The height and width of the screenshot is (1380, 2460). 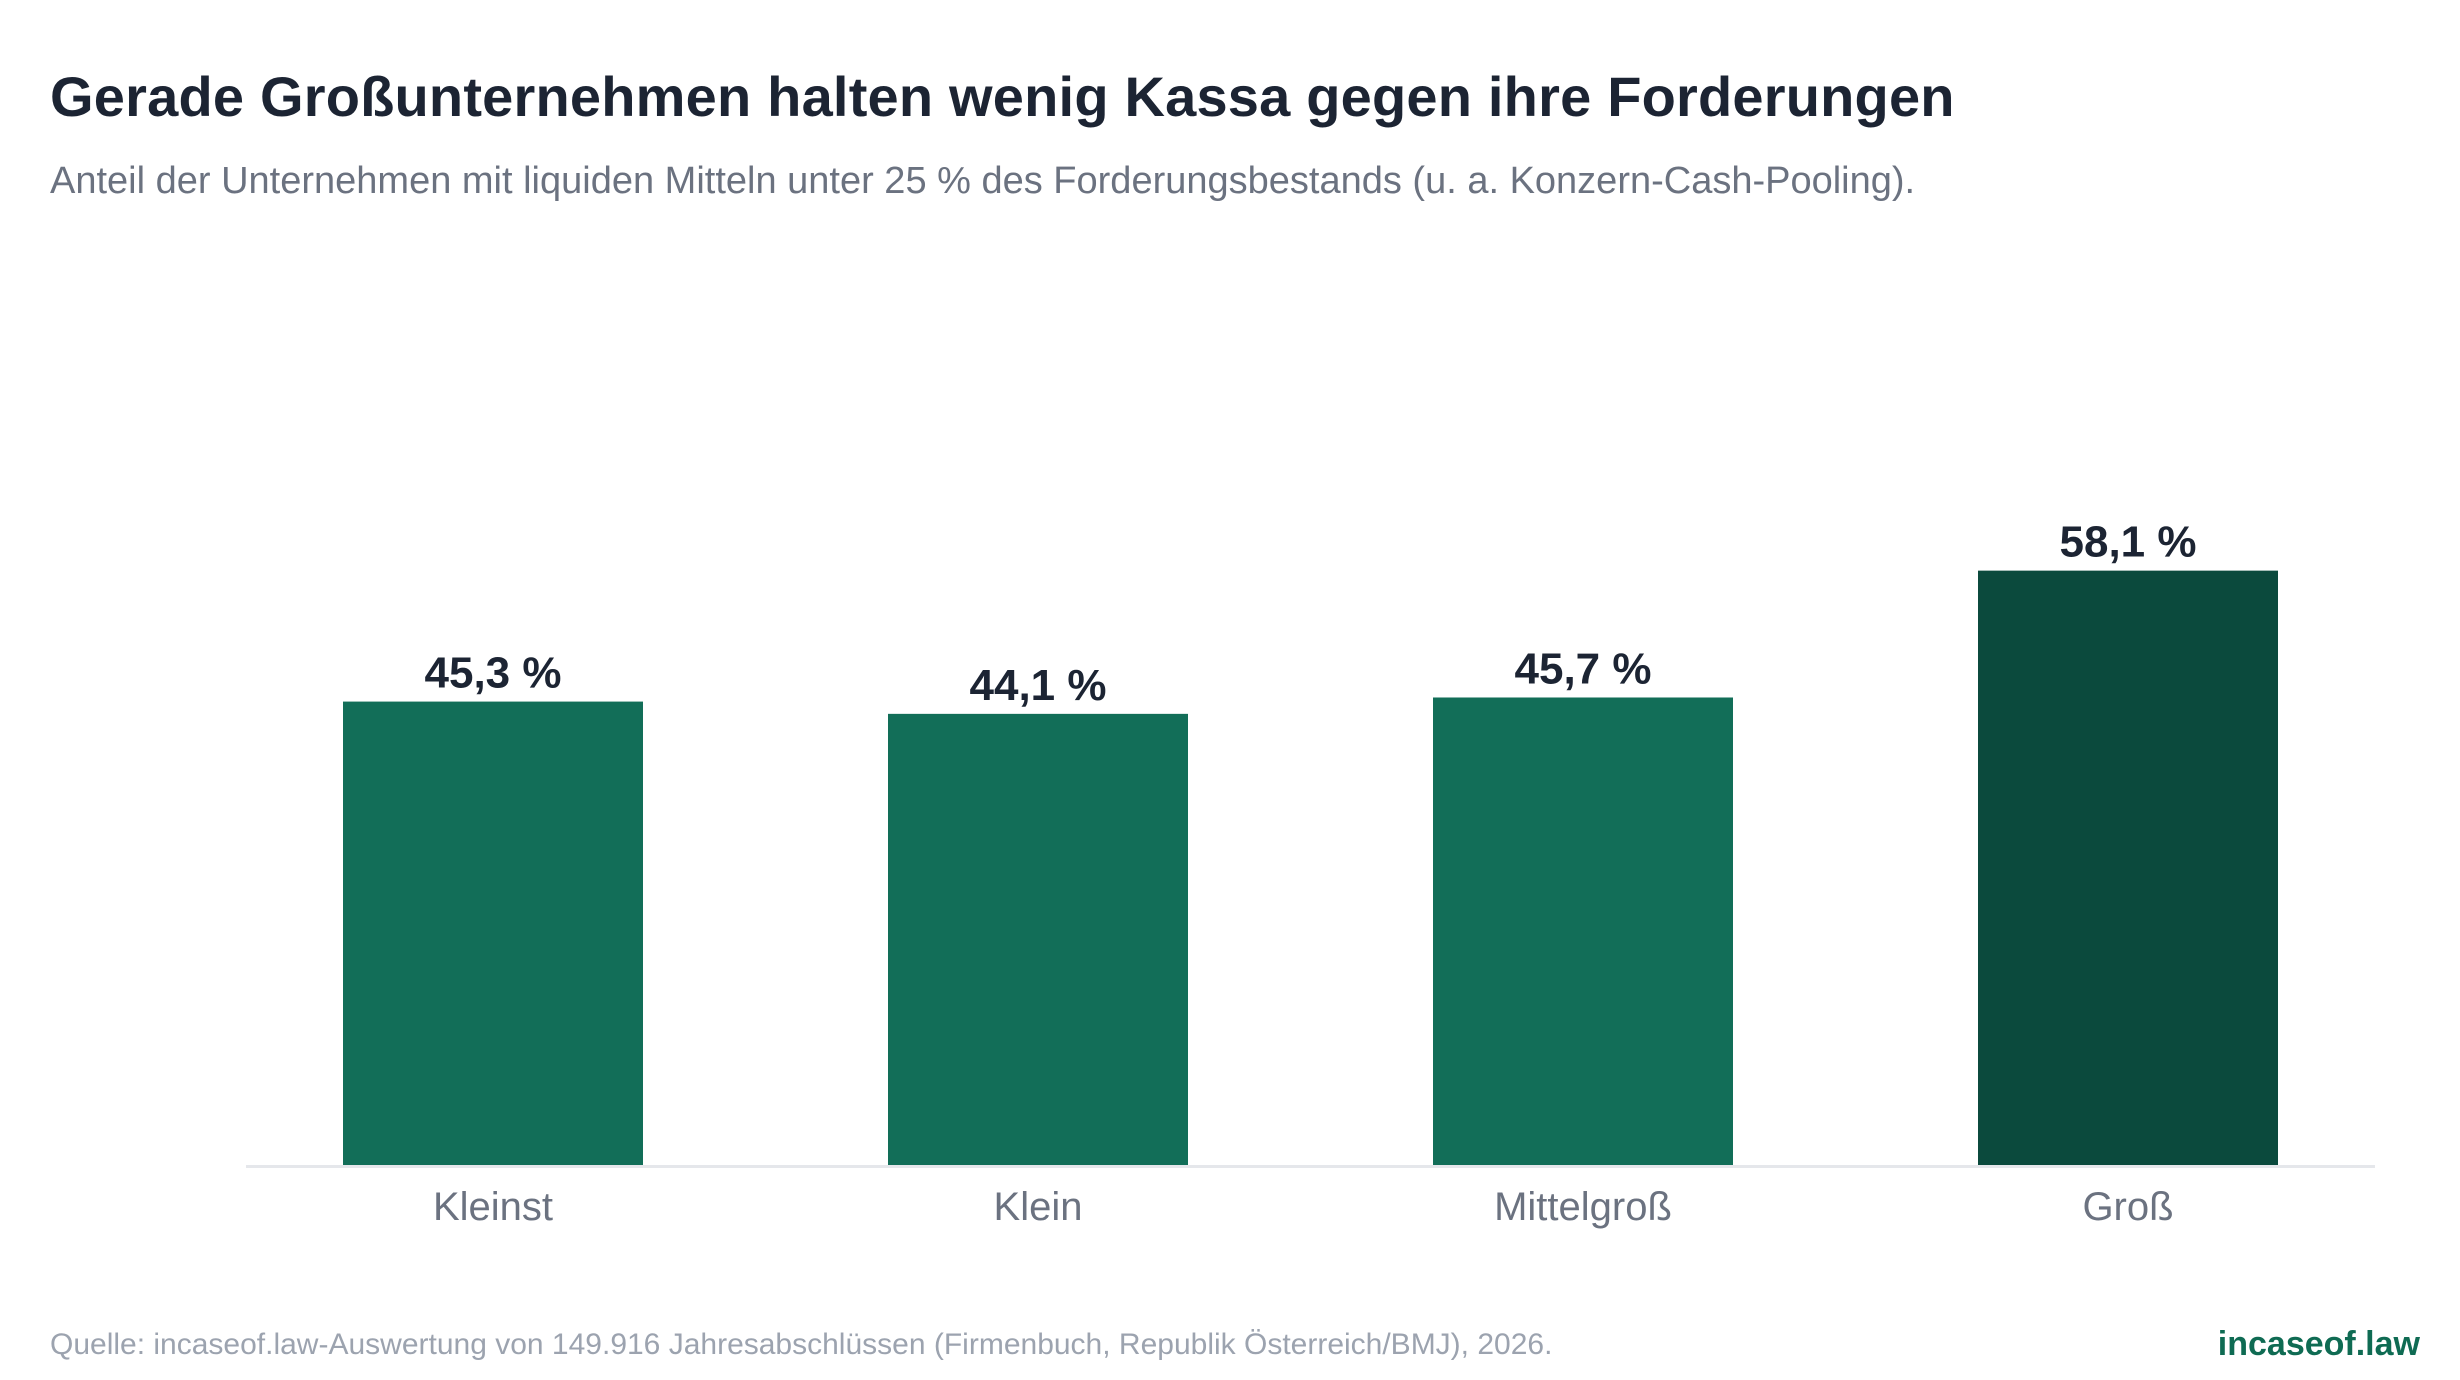 What do you see at coordinates (1038, 685) in the screenshot?
I see `value-label: 44,1 %` at bounding box center [1038, 685].